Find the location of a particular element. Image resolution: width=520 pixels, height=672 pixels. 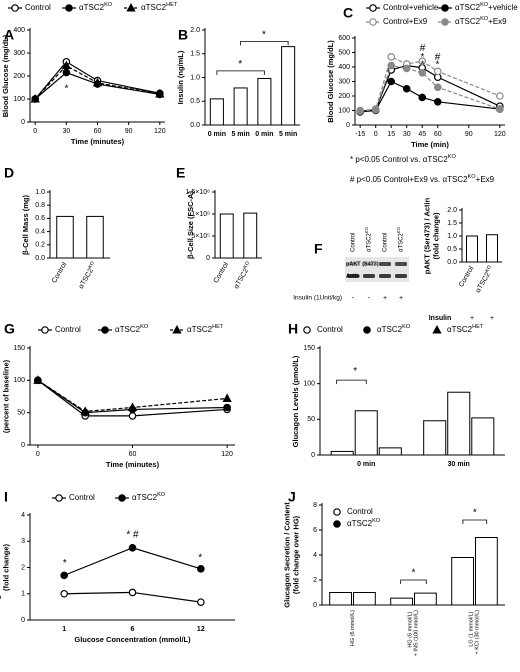

panel-letter: E is located at coordinates (180, 173).